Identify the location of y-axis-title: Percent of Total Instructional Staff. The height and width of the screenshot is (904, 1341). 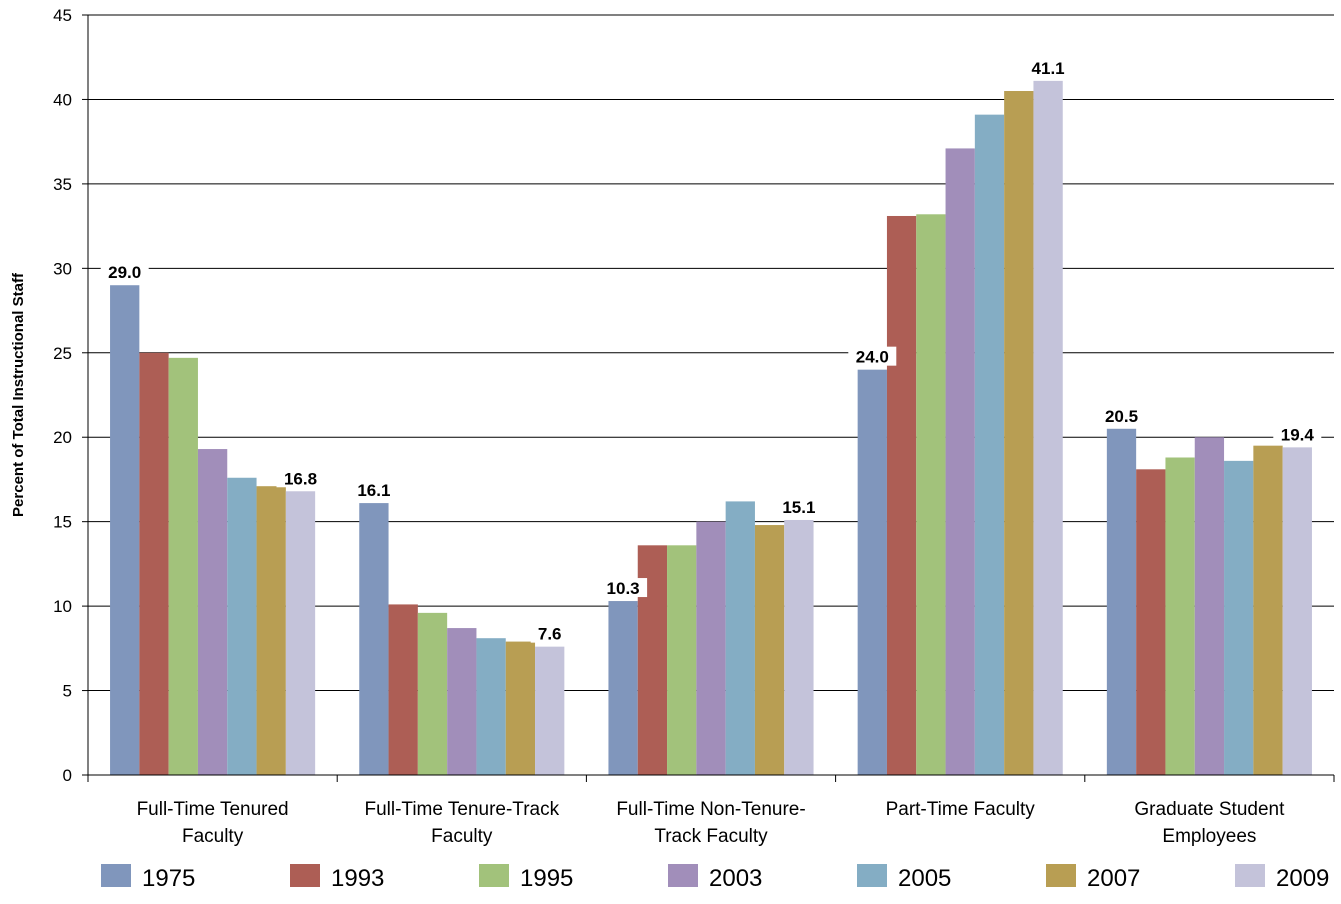
(18, 394).